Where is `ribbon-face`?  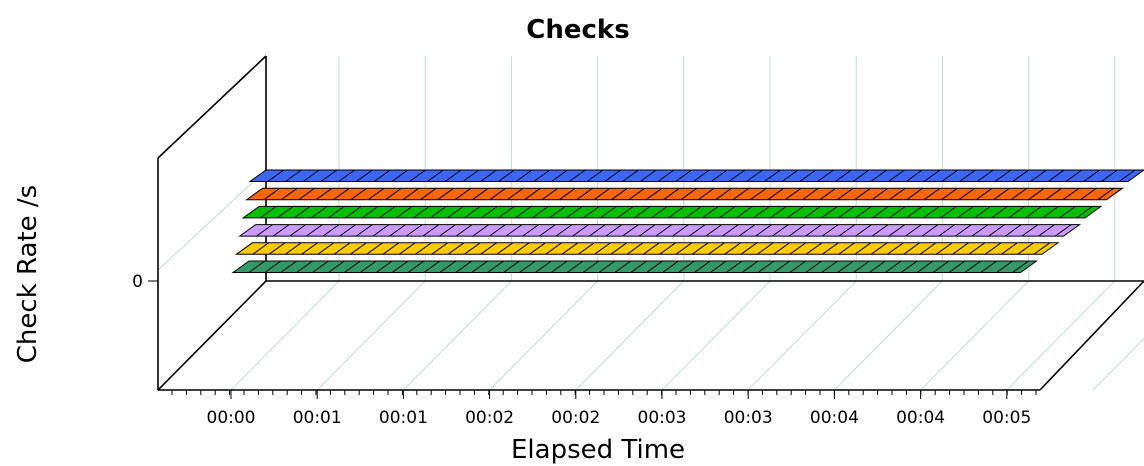 ribbon-face is located at coordinates (685, 194).